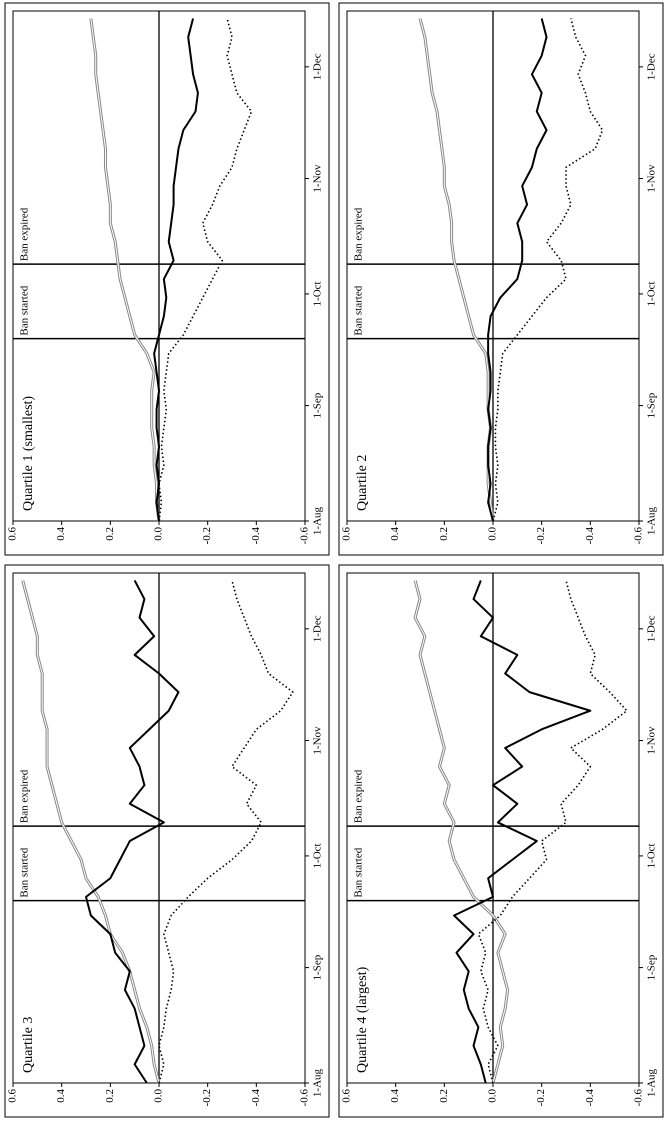  Describe the element at coordinates (362, 483) in the screenshot. I see `panel-title: Quartile 2` at that location.